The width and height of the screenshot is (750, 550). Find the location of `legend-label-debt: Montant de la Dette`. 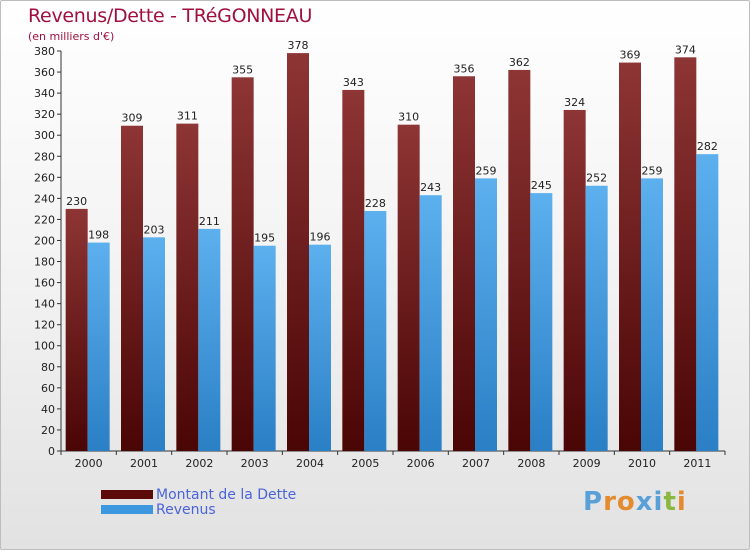

legend-label-debt: Montant de la Dette is located at coordinates (226, 494).